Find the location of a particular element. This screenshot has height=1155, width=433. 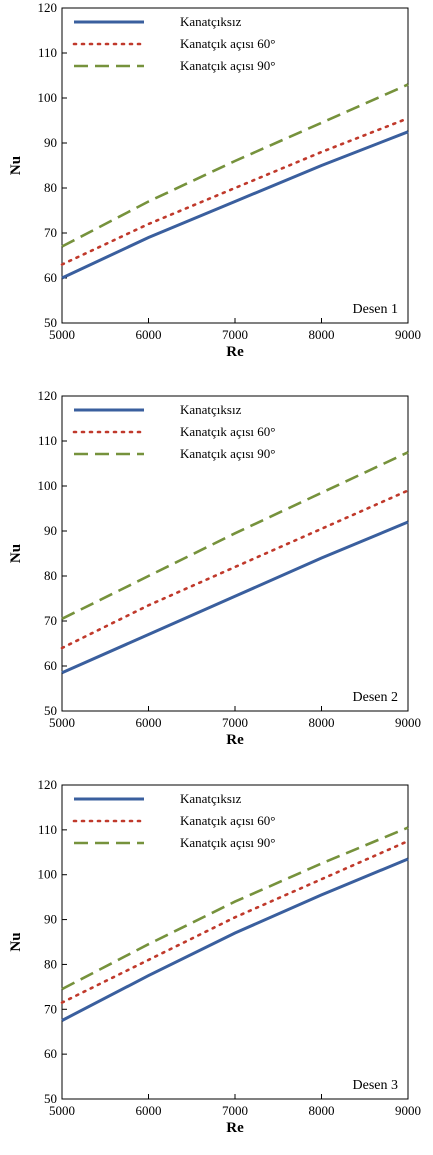

panel-annotation: Desen 1 is located at coordinates (376, 309).